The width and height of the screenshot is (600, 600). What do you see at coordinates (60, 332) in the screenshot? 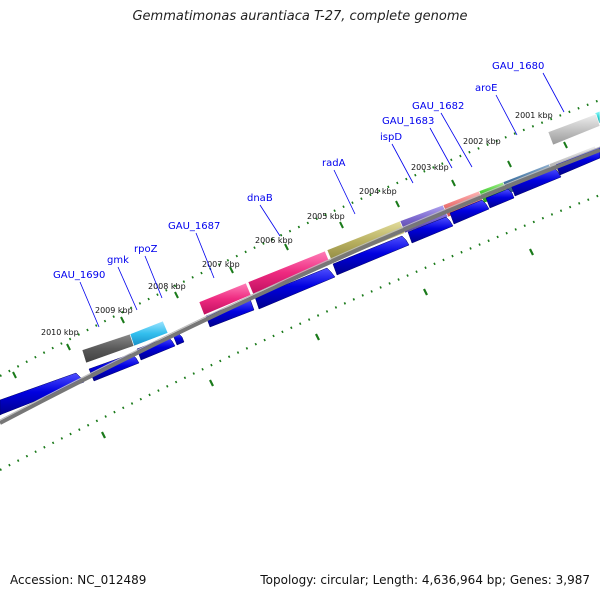
I see `kbp-label-2010: 2010 kbp` at bounding box center [60, 332].